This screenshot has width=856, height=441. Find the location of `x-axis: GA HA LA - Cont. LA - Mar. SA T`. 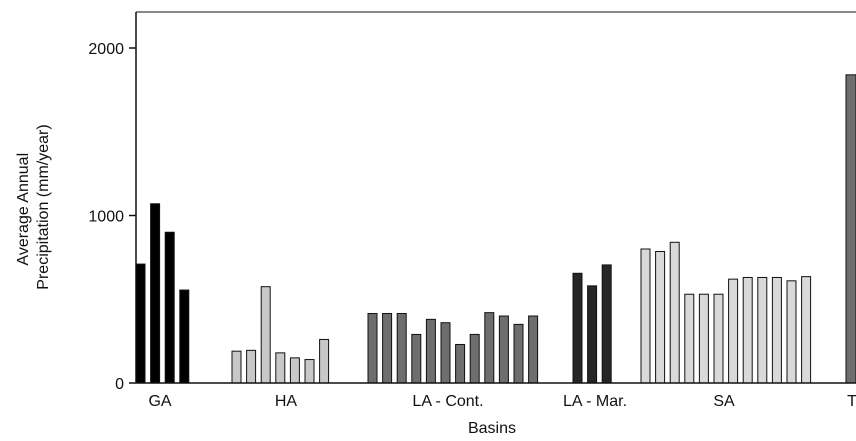

x-axis: GA HA LA - Cont. LA - Mar. SA T is located at coordinates (496, 396).